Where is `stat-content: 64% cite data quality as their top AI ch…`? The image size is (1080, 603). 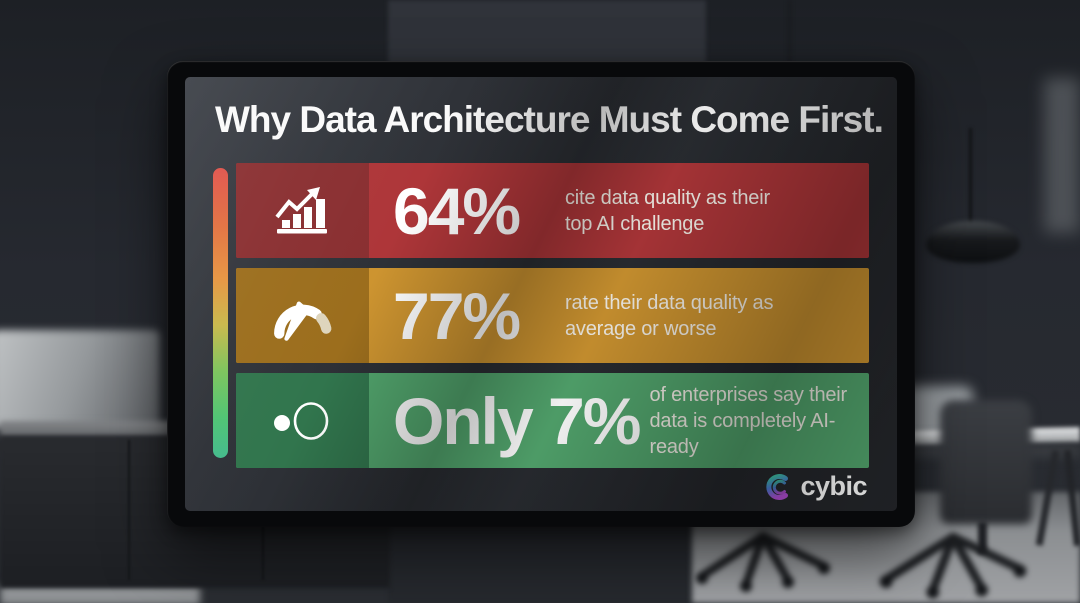
stat-content: 64% cite data quality as their top AI ch… is located at coordinates (619, 210).